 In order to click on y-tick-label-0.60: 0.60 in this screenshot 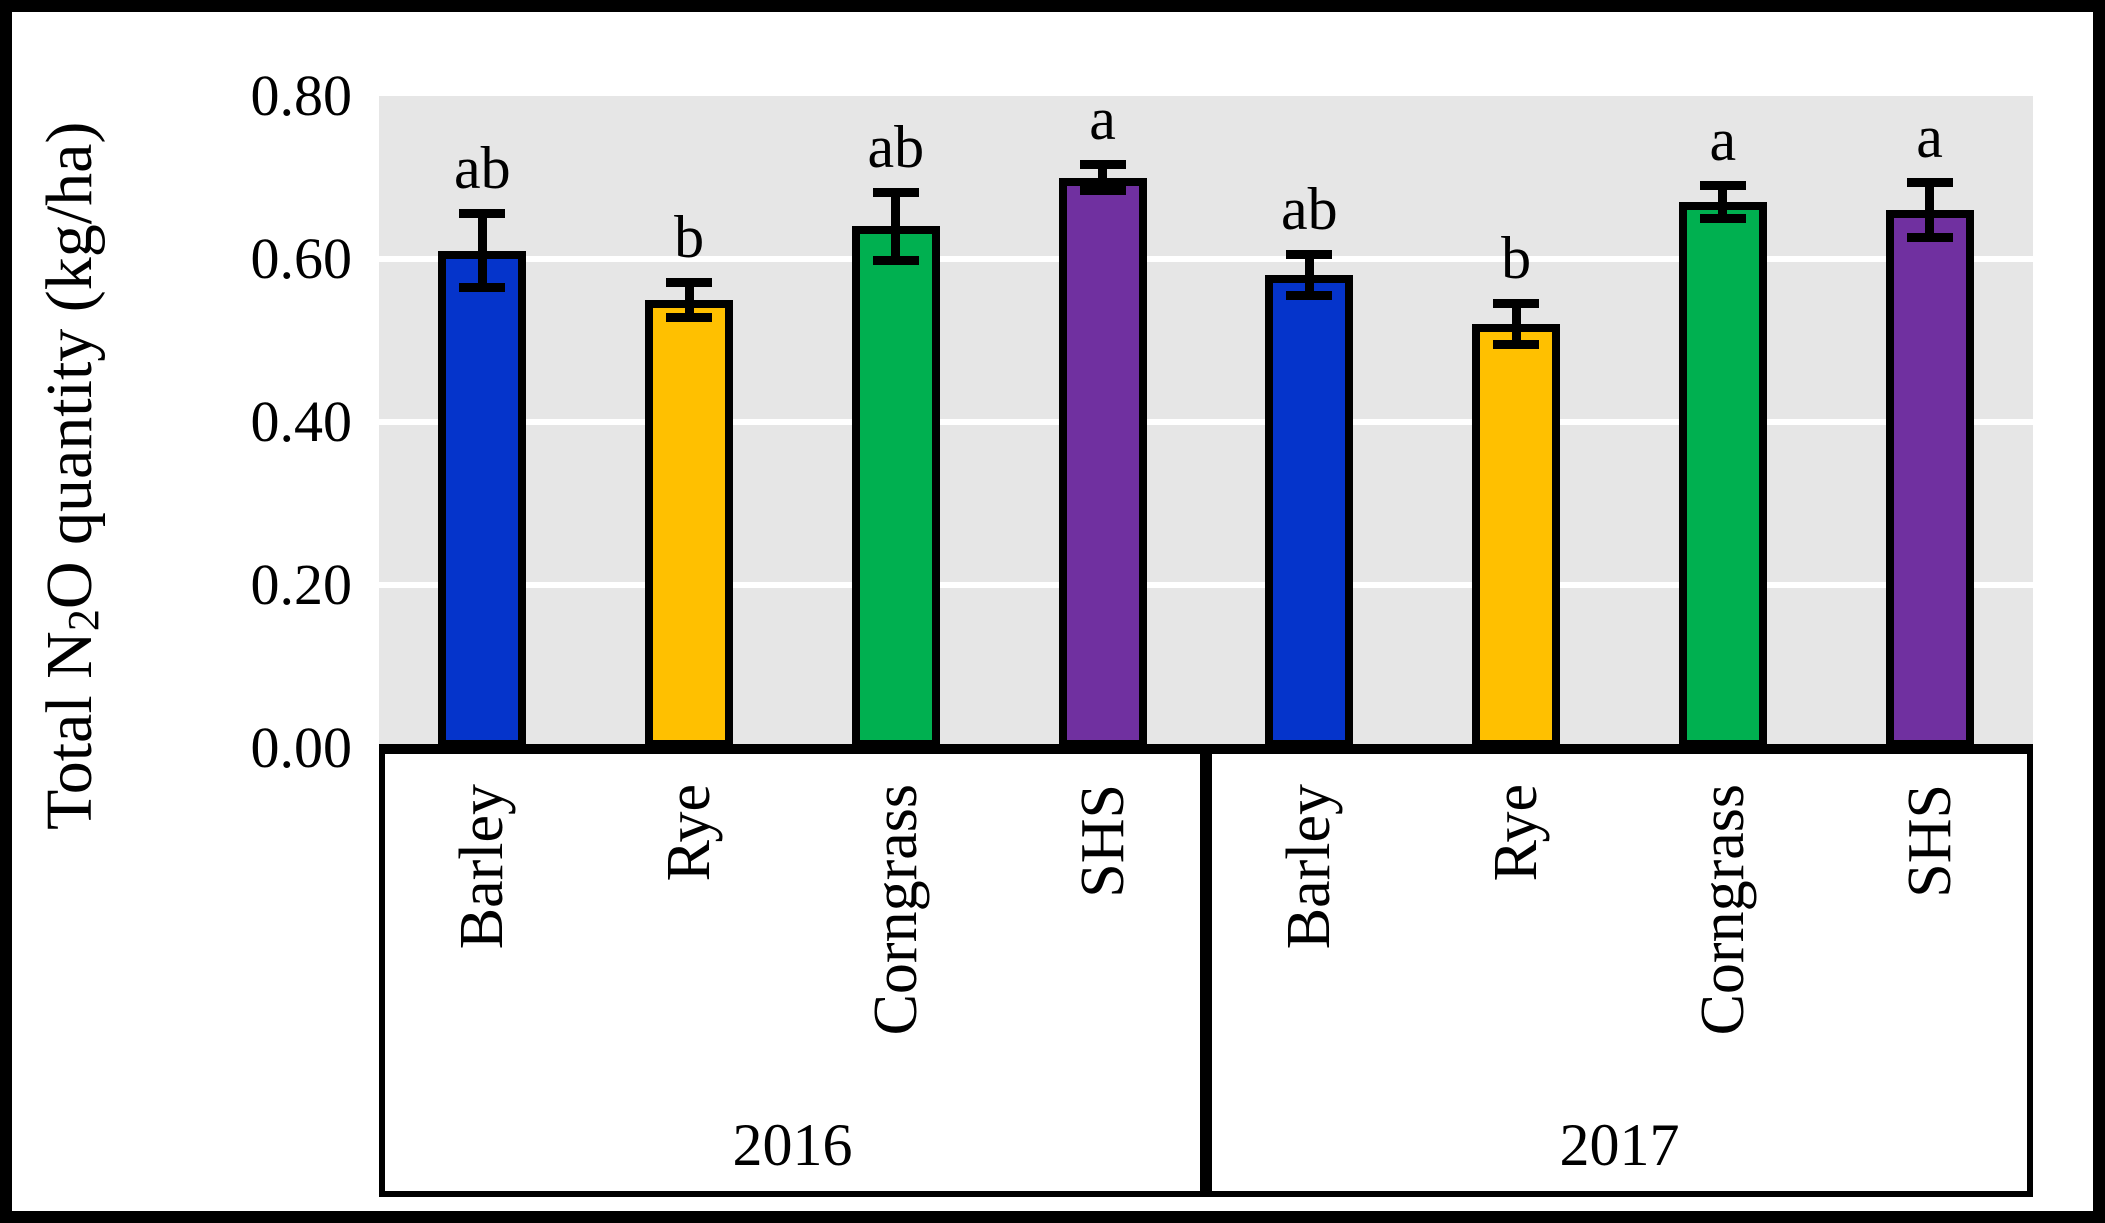, I will do `click(301, 258)`.